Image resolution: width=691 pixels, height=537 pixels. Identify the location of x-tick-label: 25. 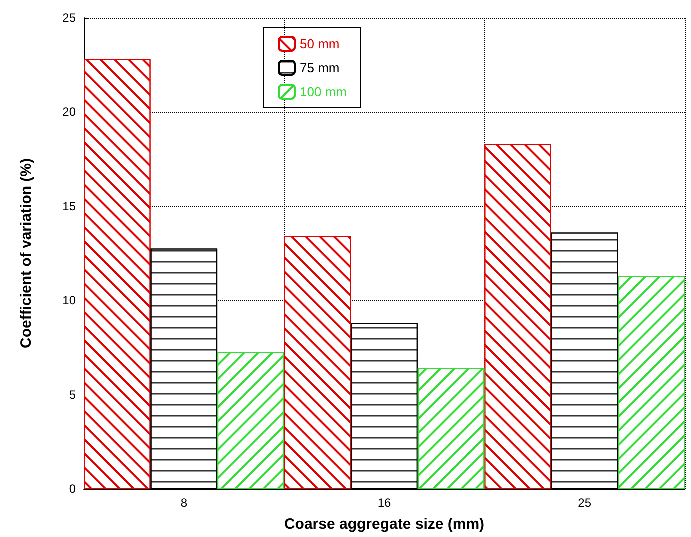
(585, 503).